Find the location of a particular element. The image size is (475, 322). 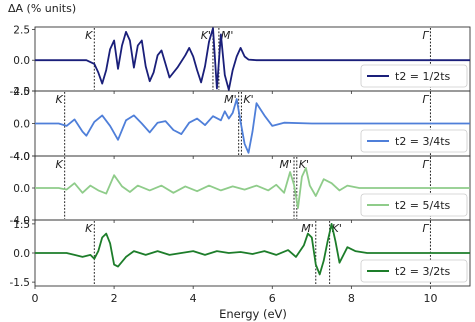

x-tick-label: 8 is located at coordinates (351, 298).